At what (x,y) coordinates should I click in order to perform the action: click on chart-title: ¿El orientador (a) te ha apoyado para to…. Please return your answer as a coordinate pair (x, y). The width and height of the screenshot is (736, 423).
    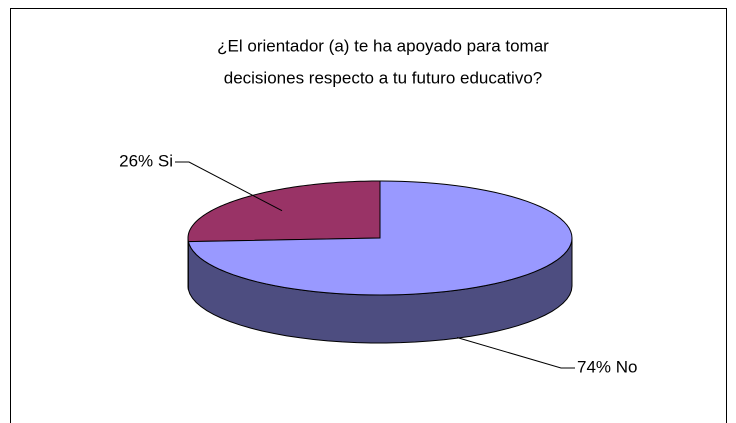
    Looking at the image, I should click on (383, 45).